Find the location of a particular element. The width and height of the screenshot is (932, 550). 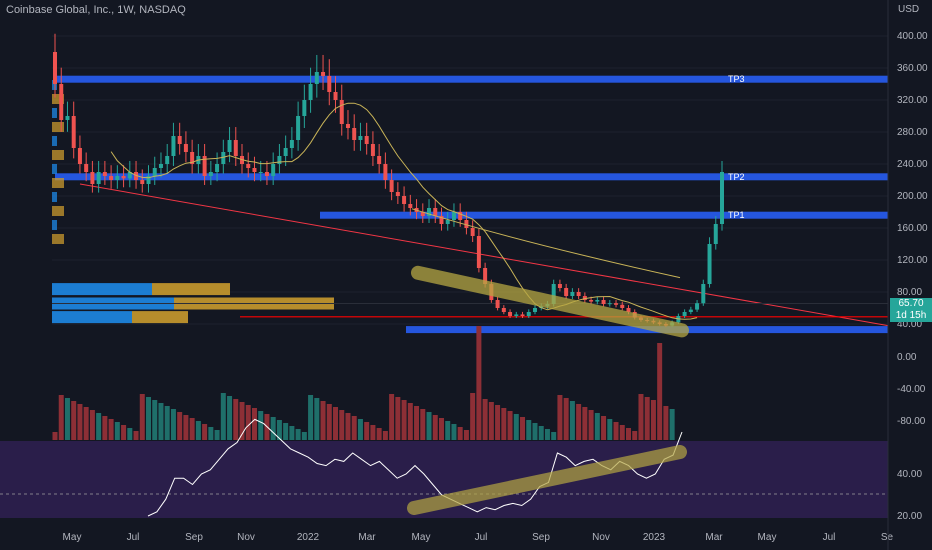

time-axis-tick: Jul is located at coordinates (133, 537).